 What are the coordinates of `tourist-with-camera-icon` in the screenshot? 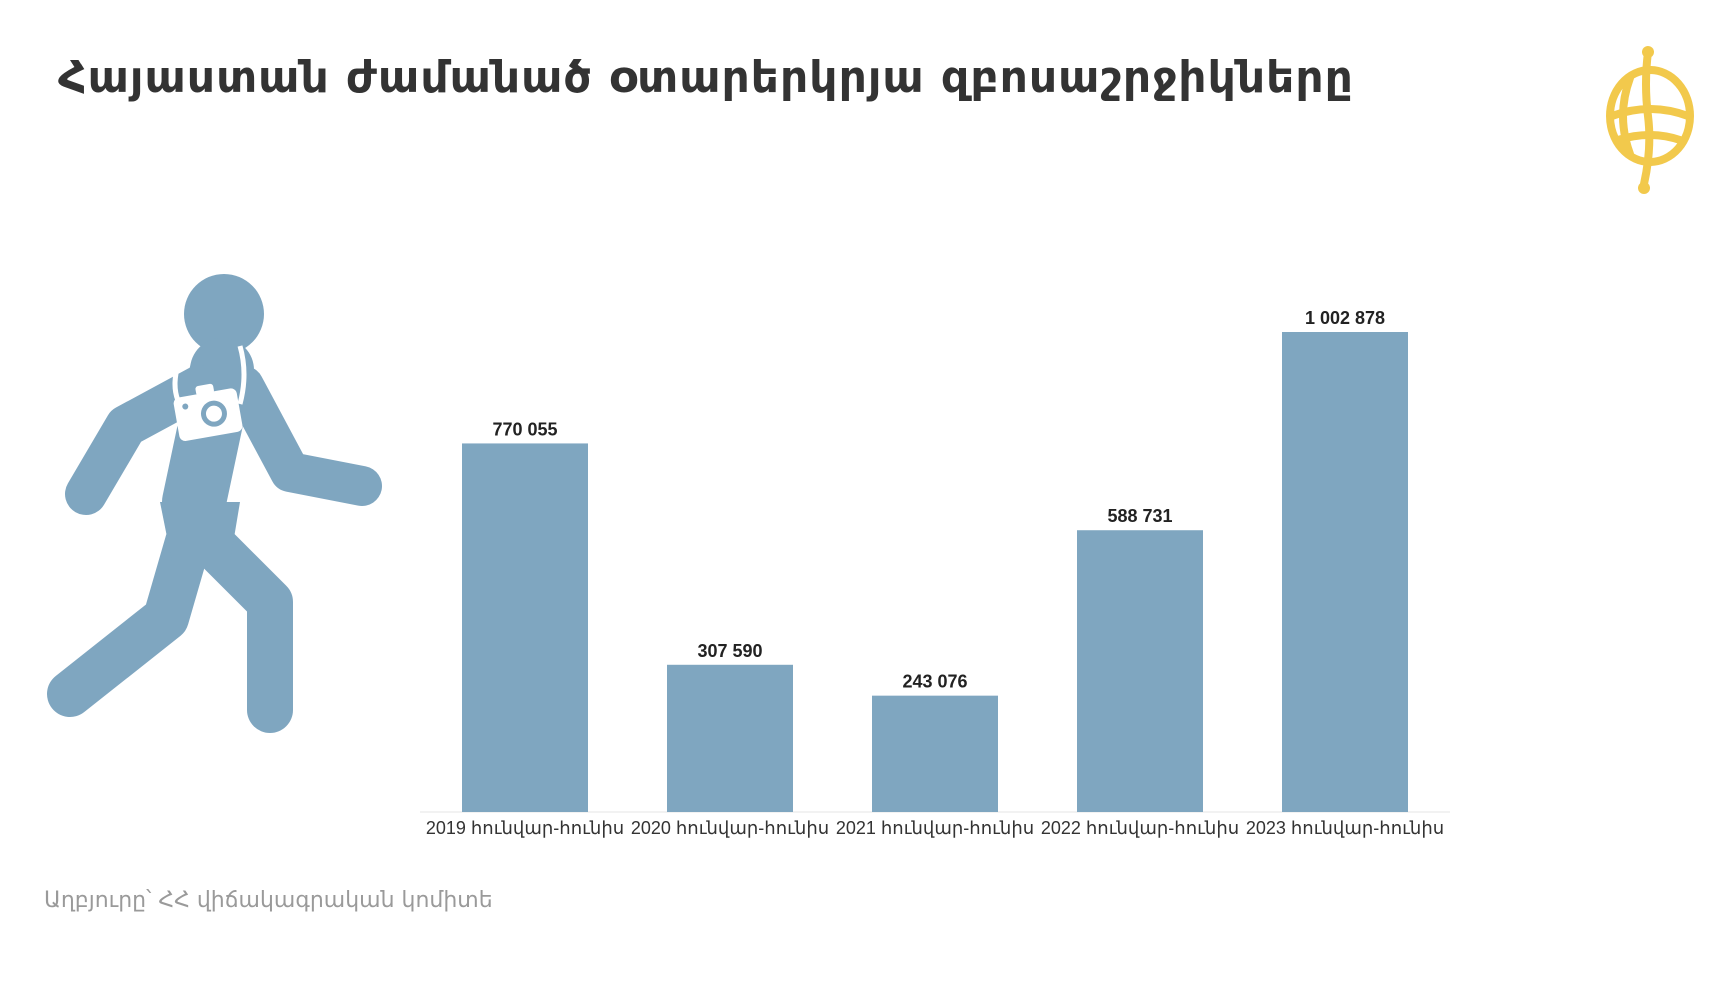 It's located at (214, 503).